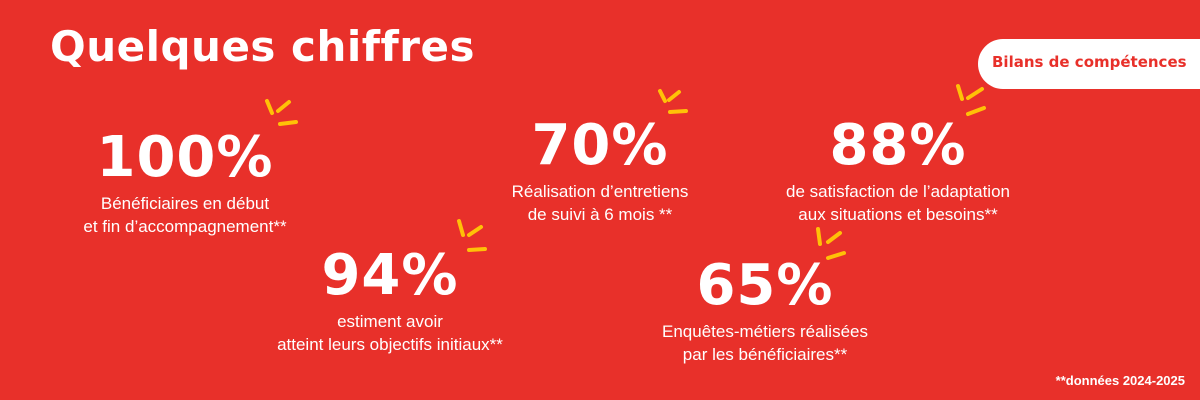  I want to click on stat-label-line: Bénéficiaires en début, so click(185, 203).